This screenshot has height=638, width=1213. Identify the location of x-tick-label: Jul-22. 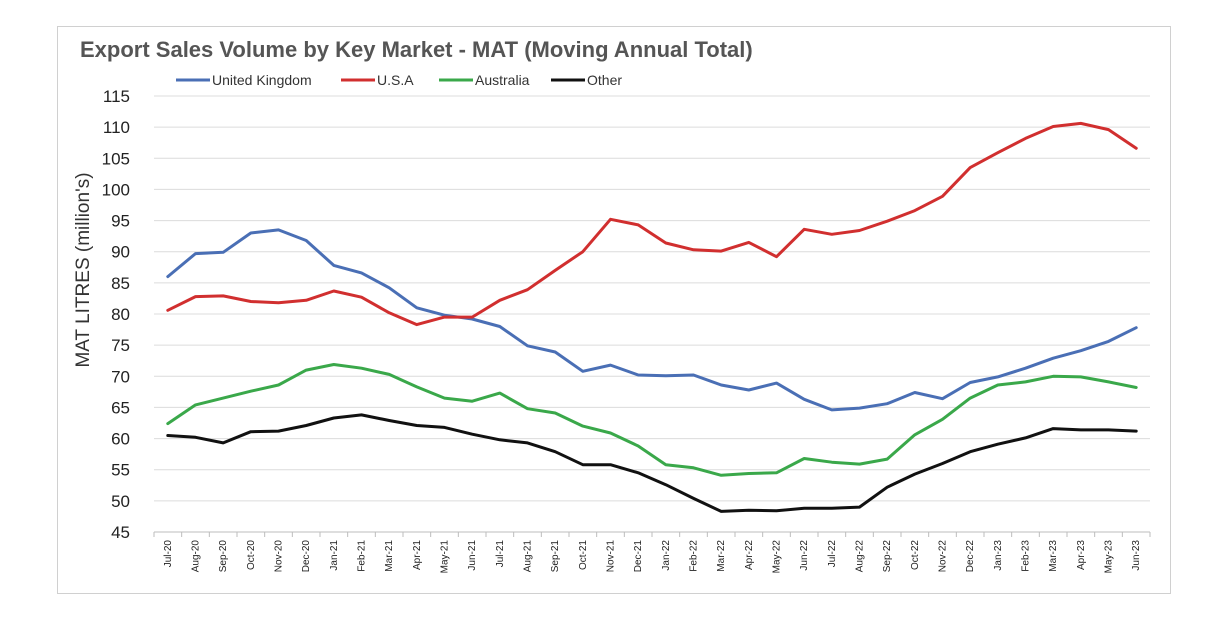
(832, 554).